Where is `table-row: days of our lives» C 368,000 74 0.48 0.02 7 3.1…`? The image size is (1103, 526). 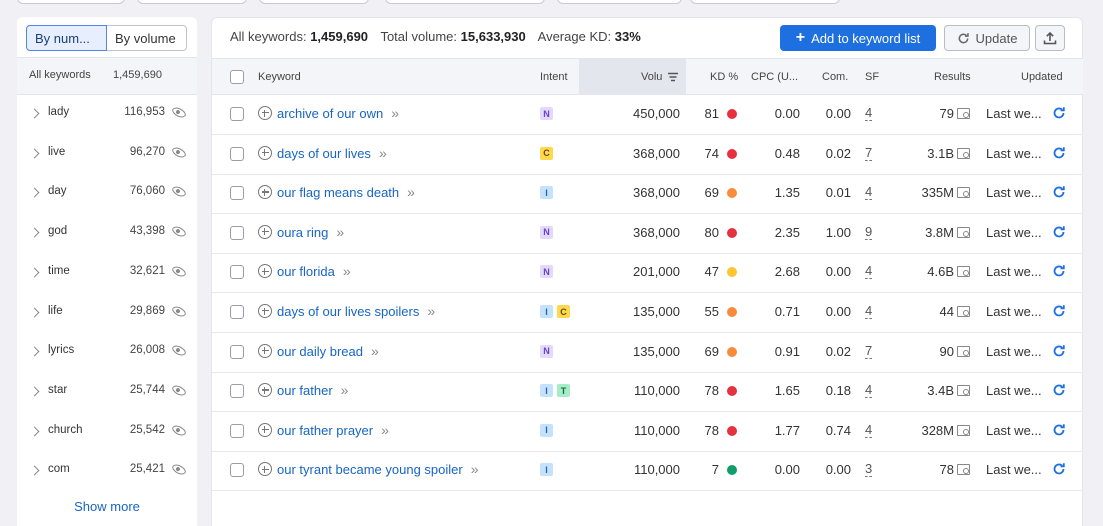 table-row: days of our lives» C 368,000 74 0.48 0.02 7 3.1… is located at coordinates (647, 155).